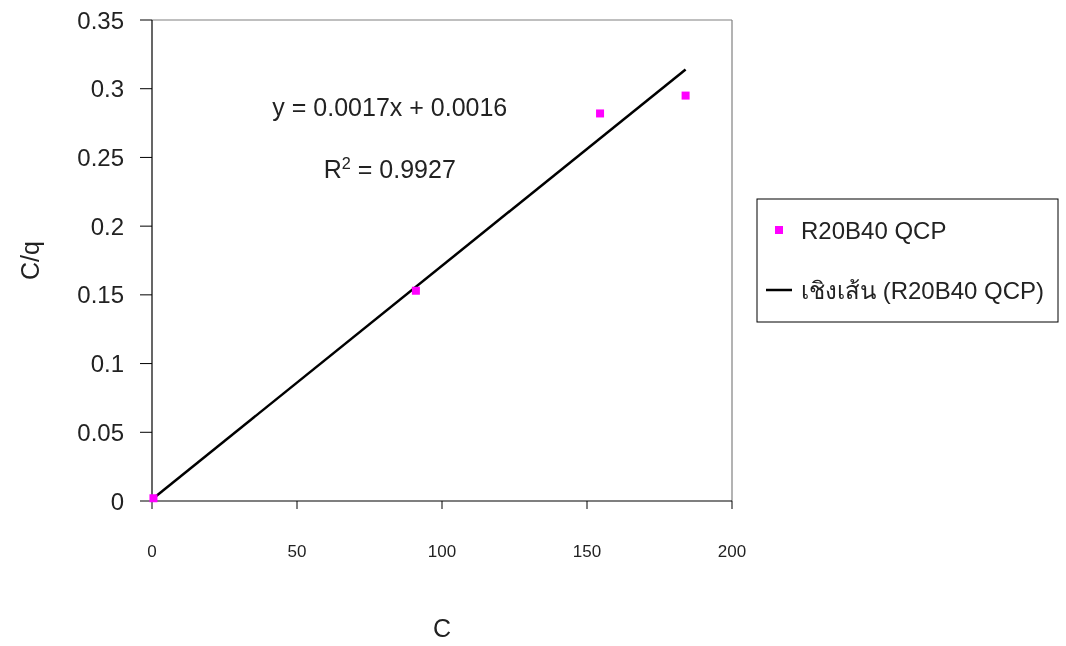  Describe the element at coordinates (152, 552) in the screenshot. I see `x-tick-label: 0` at that location.